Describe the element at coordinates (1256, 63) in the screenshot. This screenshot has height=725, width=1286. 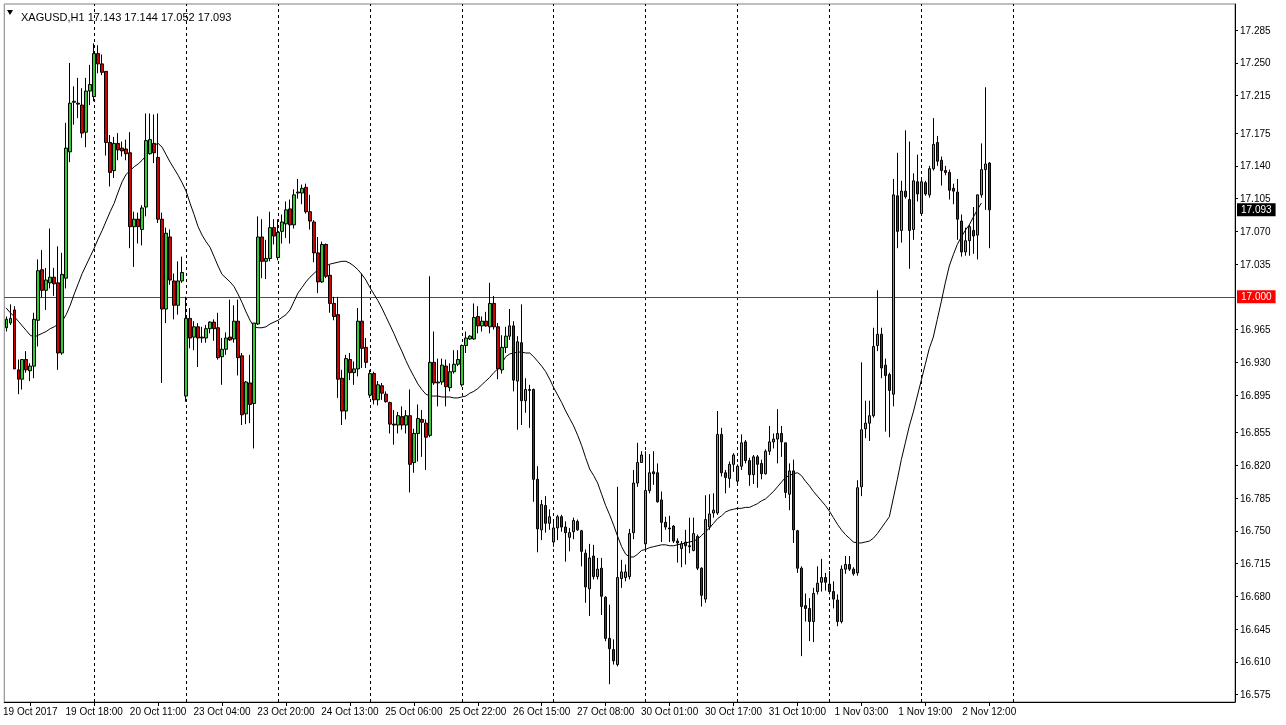
I see `y-tick-label: 17.250` at that location.